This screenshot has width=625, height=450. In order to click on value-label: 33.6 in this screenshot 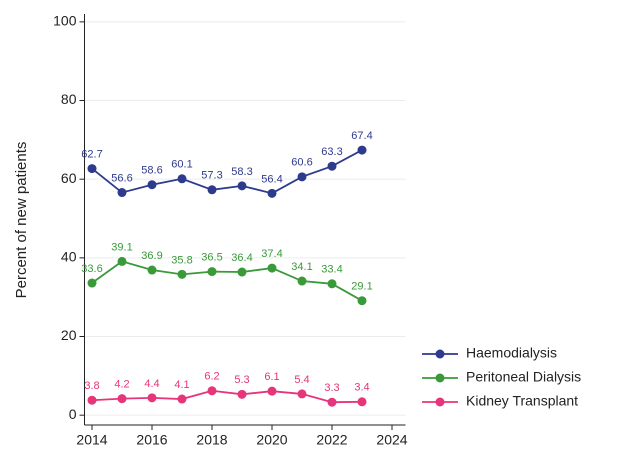, I will do `click(91, 269)`.